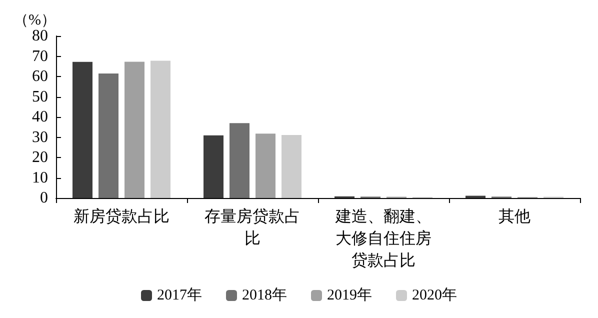  I want to click on y-tick-label: 50, so click(40, 97).